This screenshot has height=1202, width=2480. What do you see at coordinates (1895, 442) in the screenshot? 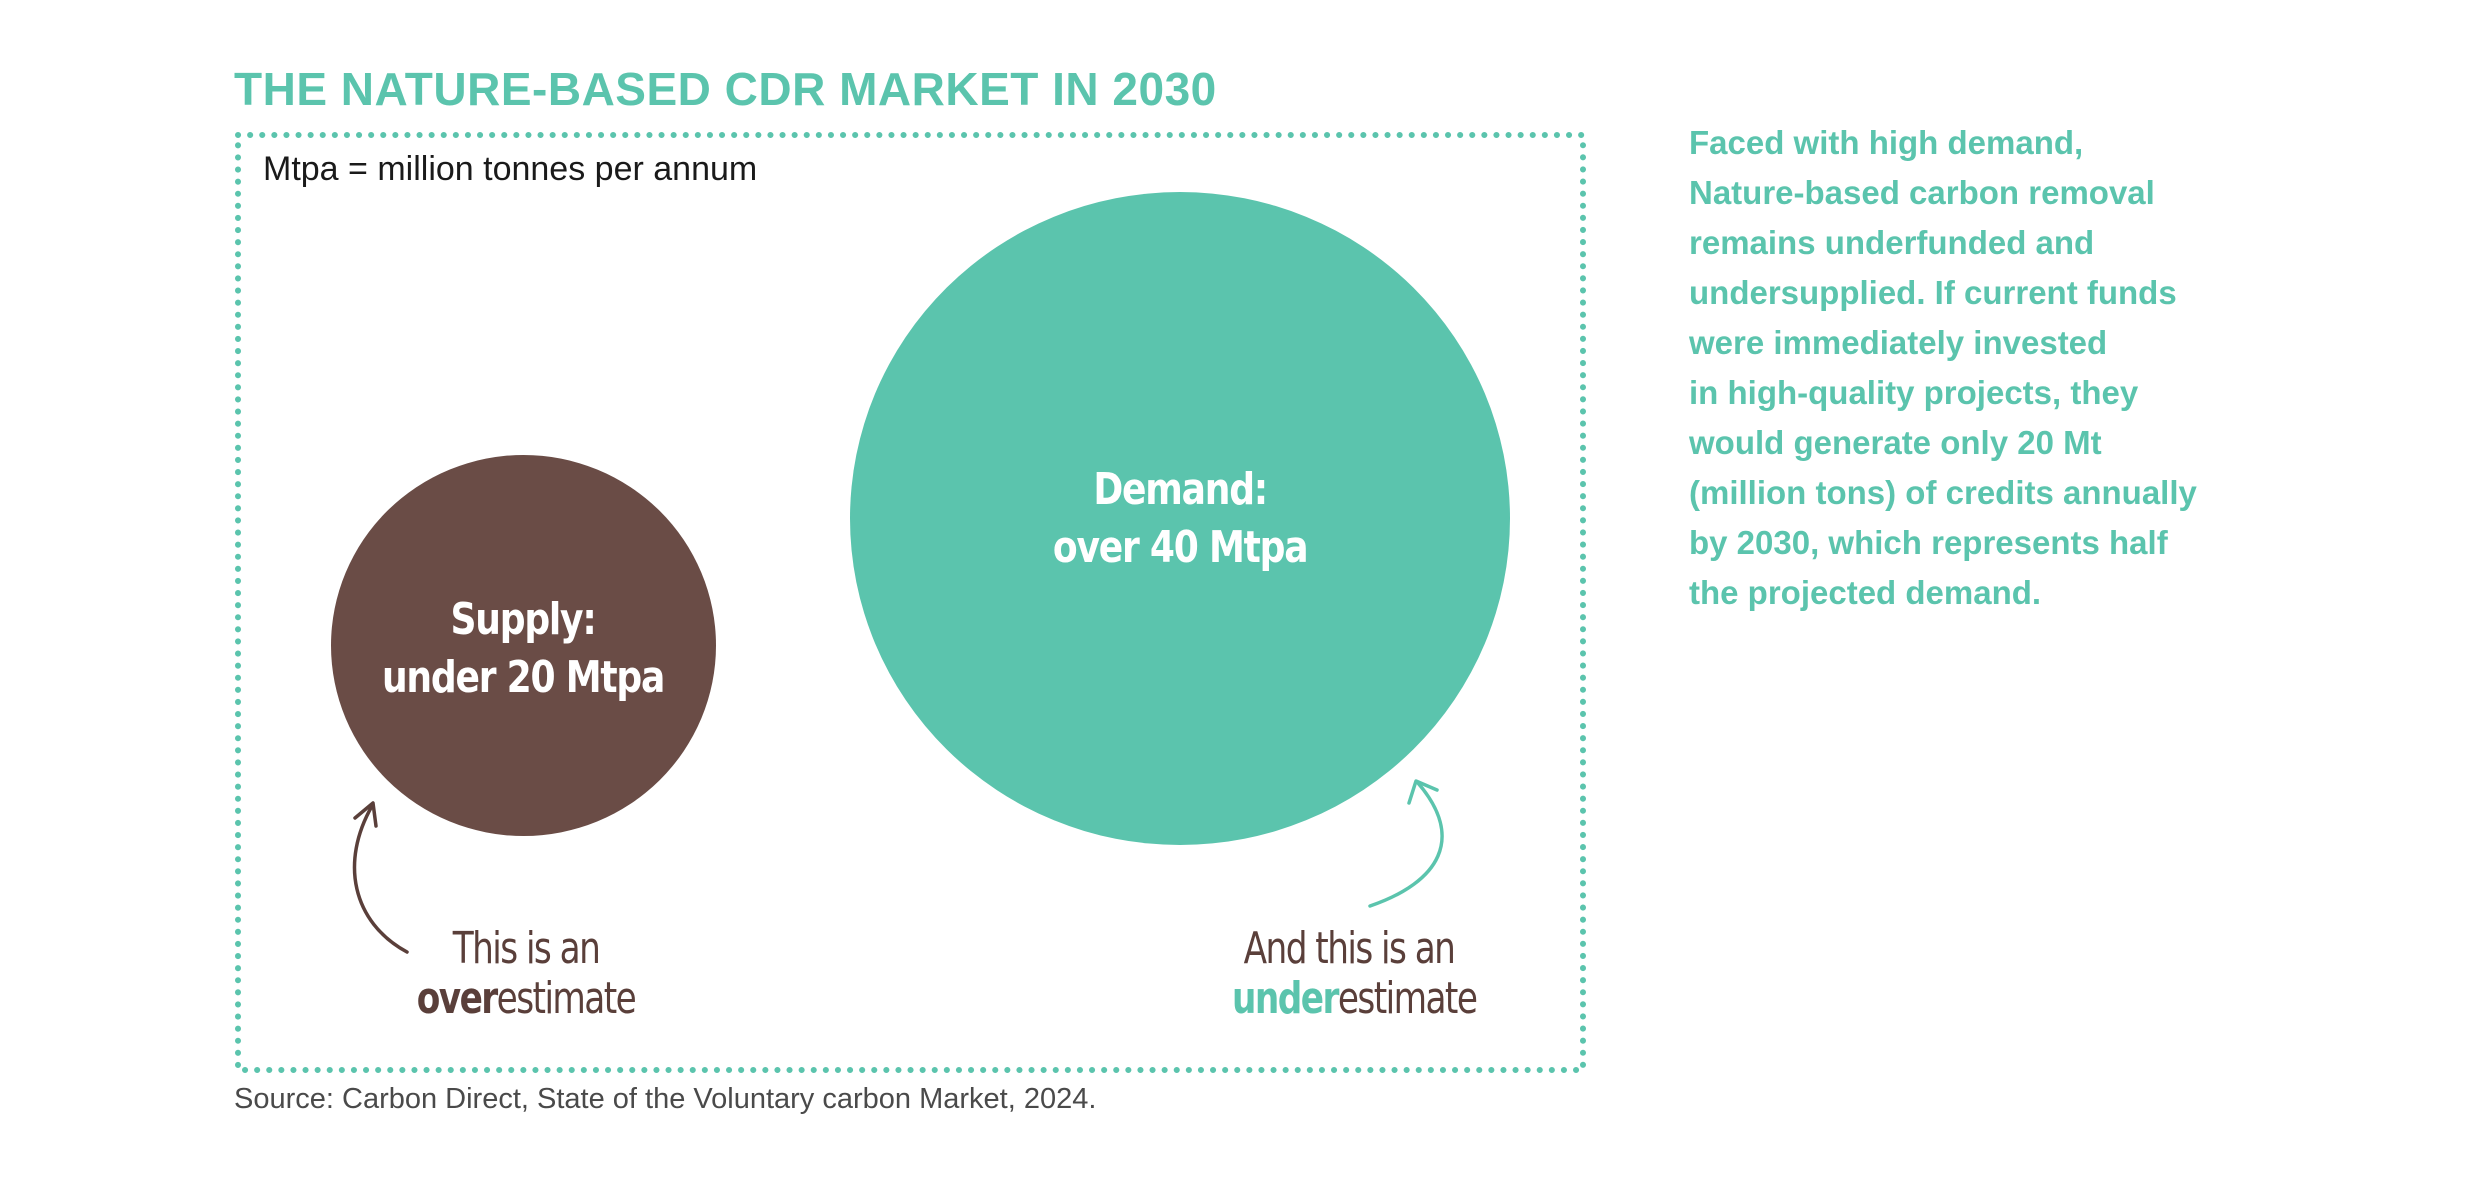
I see `side-text-line: would generate only 20 Mt` at bounding box center [1895, 442].